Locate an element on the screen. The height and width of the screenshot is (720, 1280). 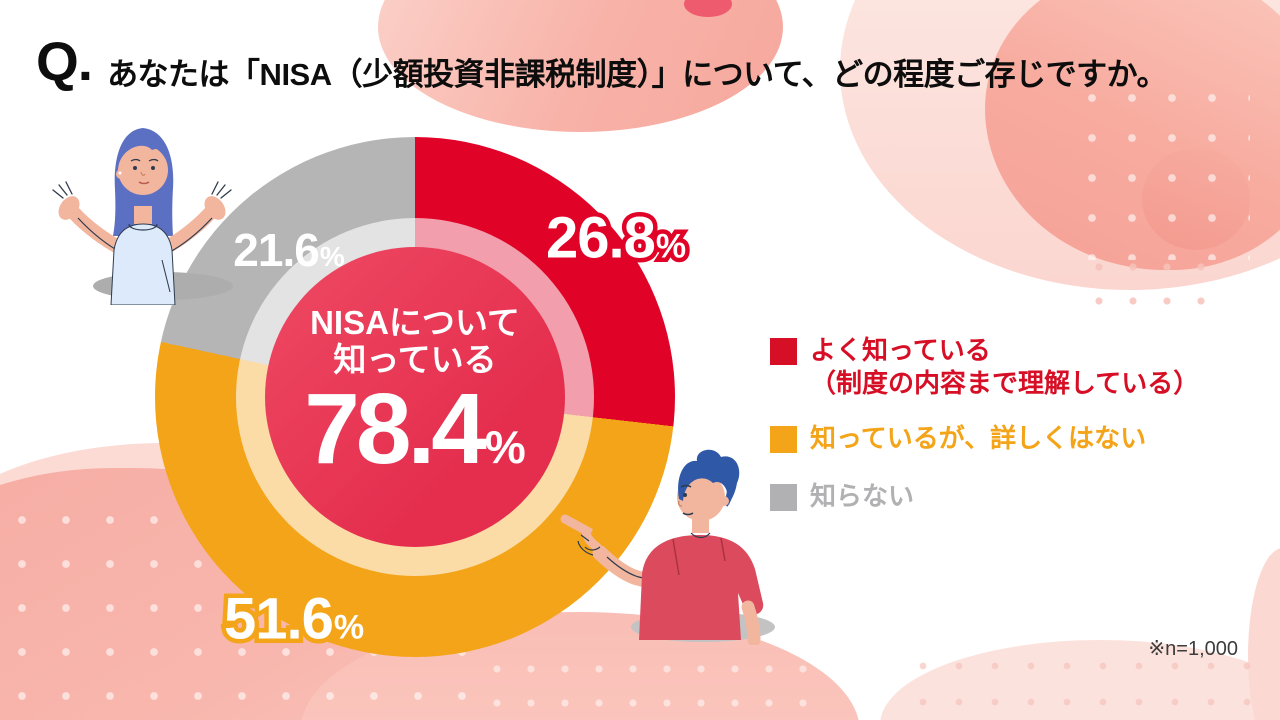
legend-row-shiranai: 知らない is located at coordinates (842, 496).